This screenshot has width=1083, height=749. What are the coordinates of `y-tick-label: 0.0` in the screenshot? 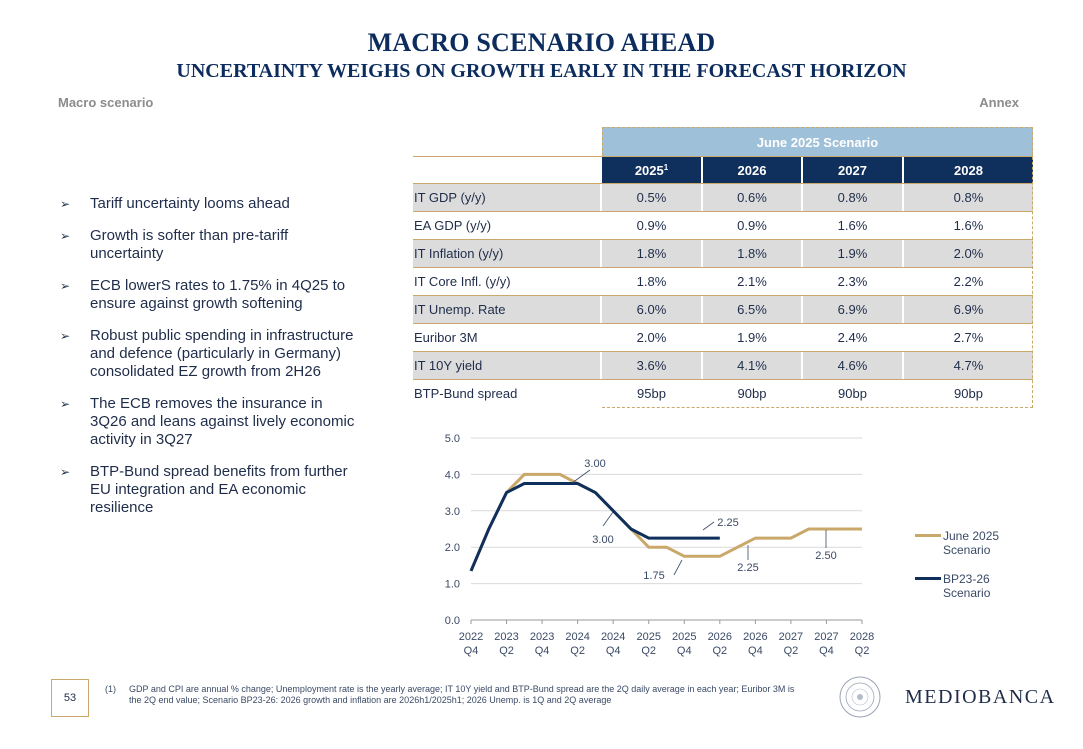 It's located at (452, 621).